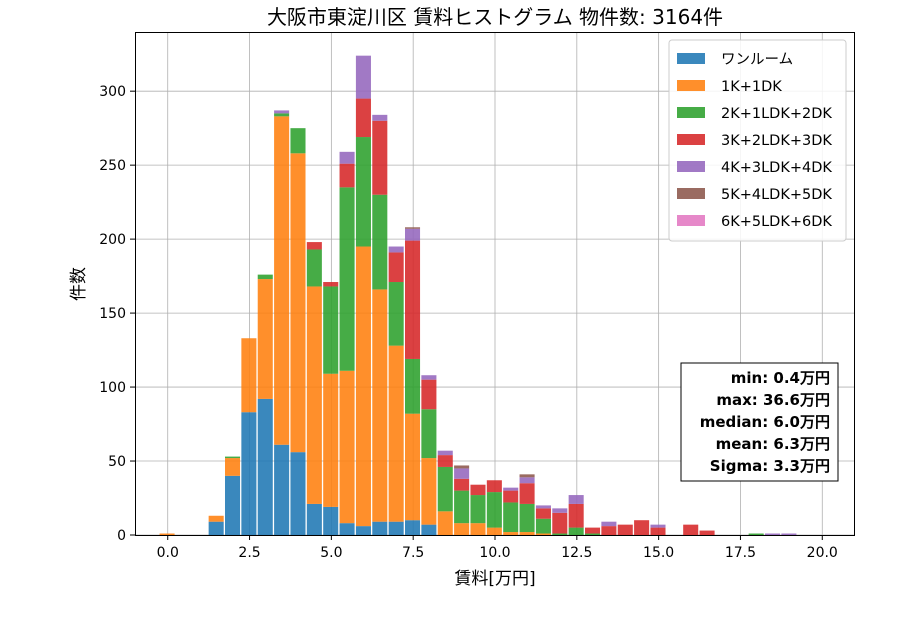 This screenshot has width=900, height=630. What do you see at coordinates (780, 378) in the screenshot?
I see `stats-line: min: 0.4万円` at bounding box center [780, 378].